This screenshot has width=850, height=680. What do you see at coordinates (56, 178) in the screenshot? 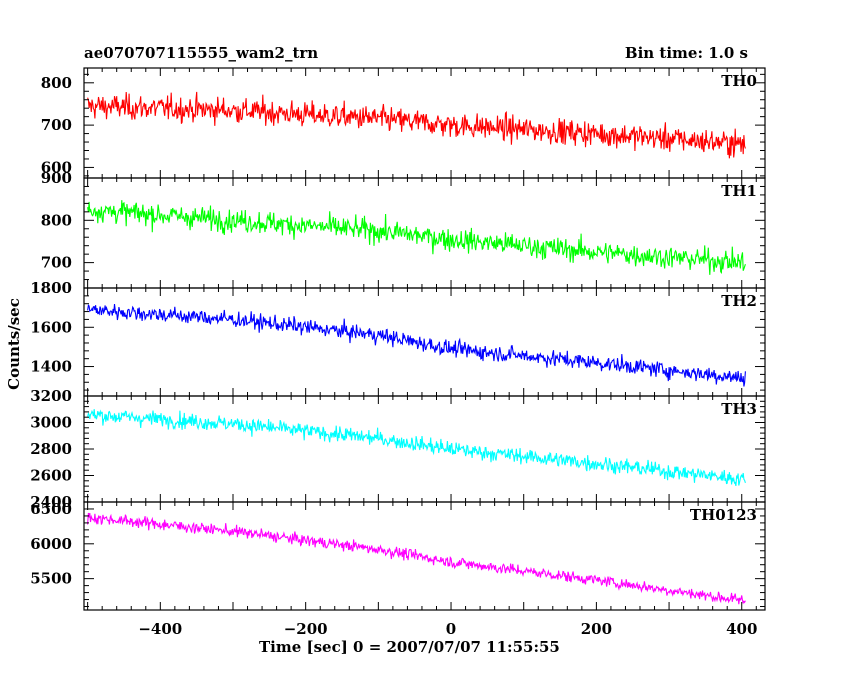
I see `y-tick-label: 900` at bounding box center [56, 178].